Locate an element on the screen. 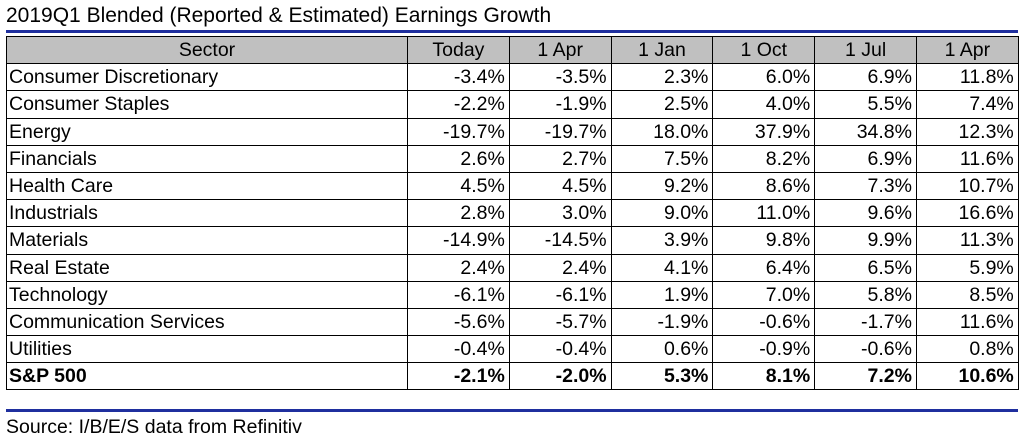 This screenshot has height=442, width=1024. growth-value-cell: 6.4% is located at coordinates (764, 267).